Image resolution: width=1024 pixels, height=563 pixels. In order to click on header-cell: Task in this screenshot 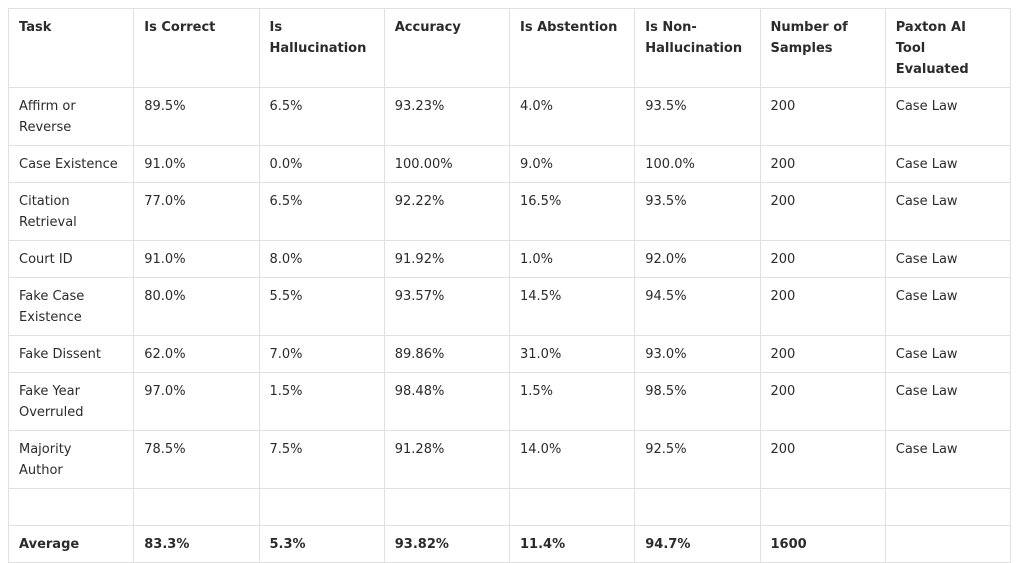, I will do `click(71, 48)`.